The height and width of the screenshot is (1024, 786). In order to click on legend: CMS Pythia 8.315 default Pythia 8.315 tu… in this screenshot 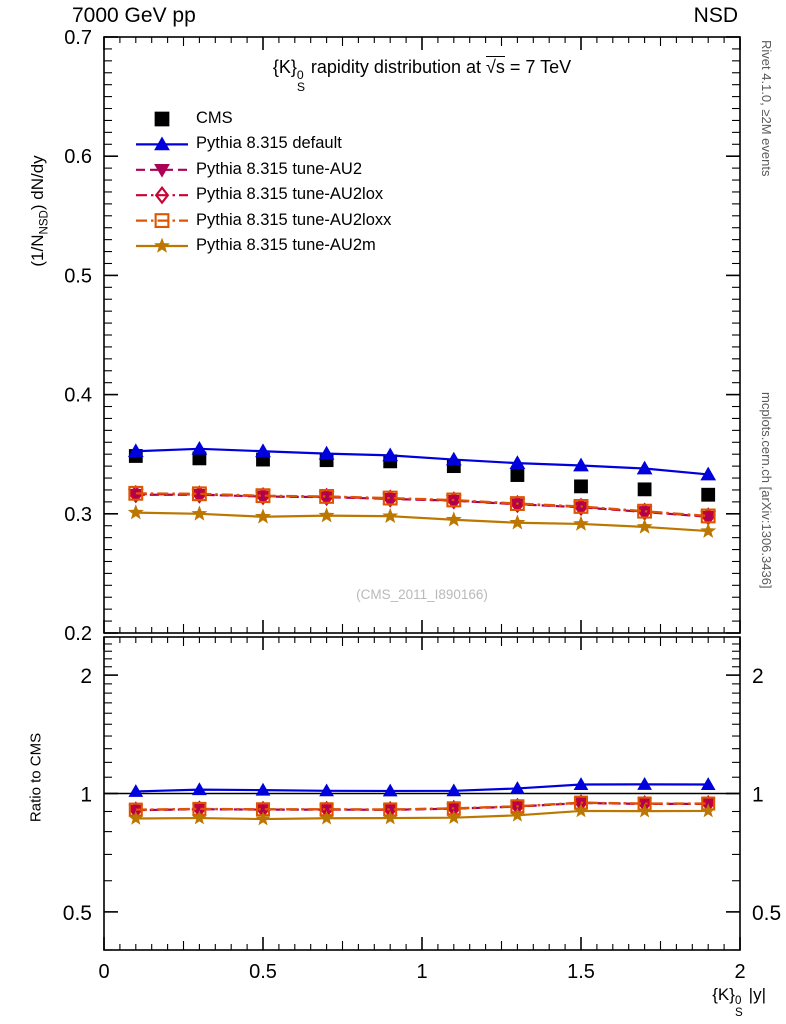, I will do `click(293, 186)`.